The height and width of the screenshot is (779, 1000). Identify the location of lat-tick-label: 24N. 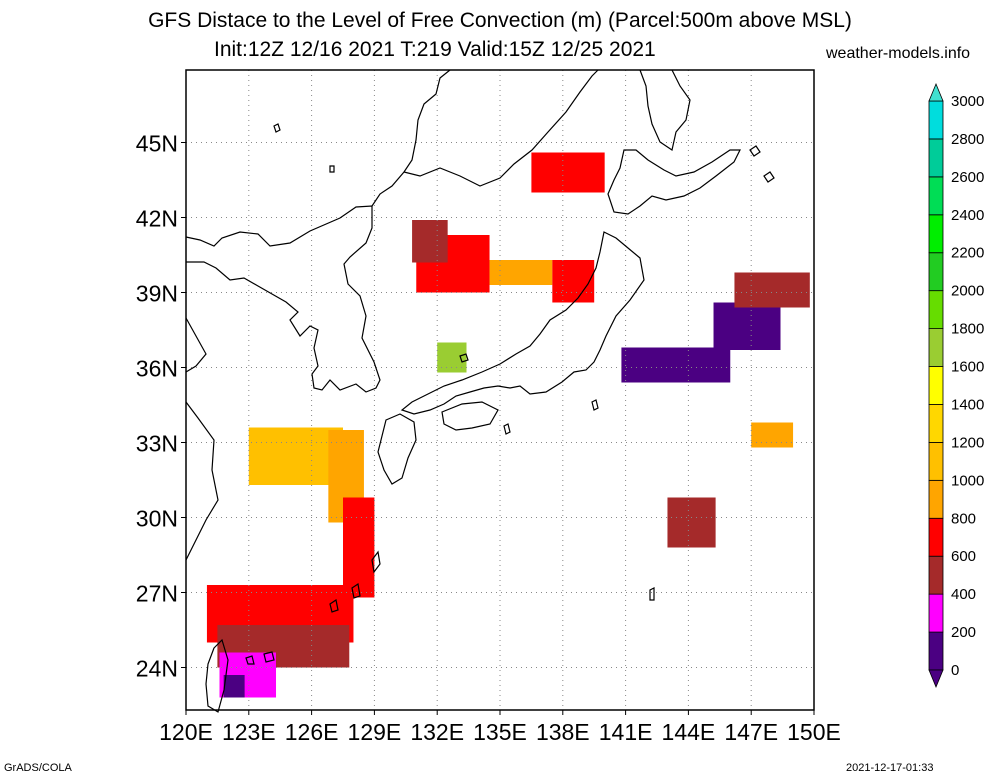
(157, 669).